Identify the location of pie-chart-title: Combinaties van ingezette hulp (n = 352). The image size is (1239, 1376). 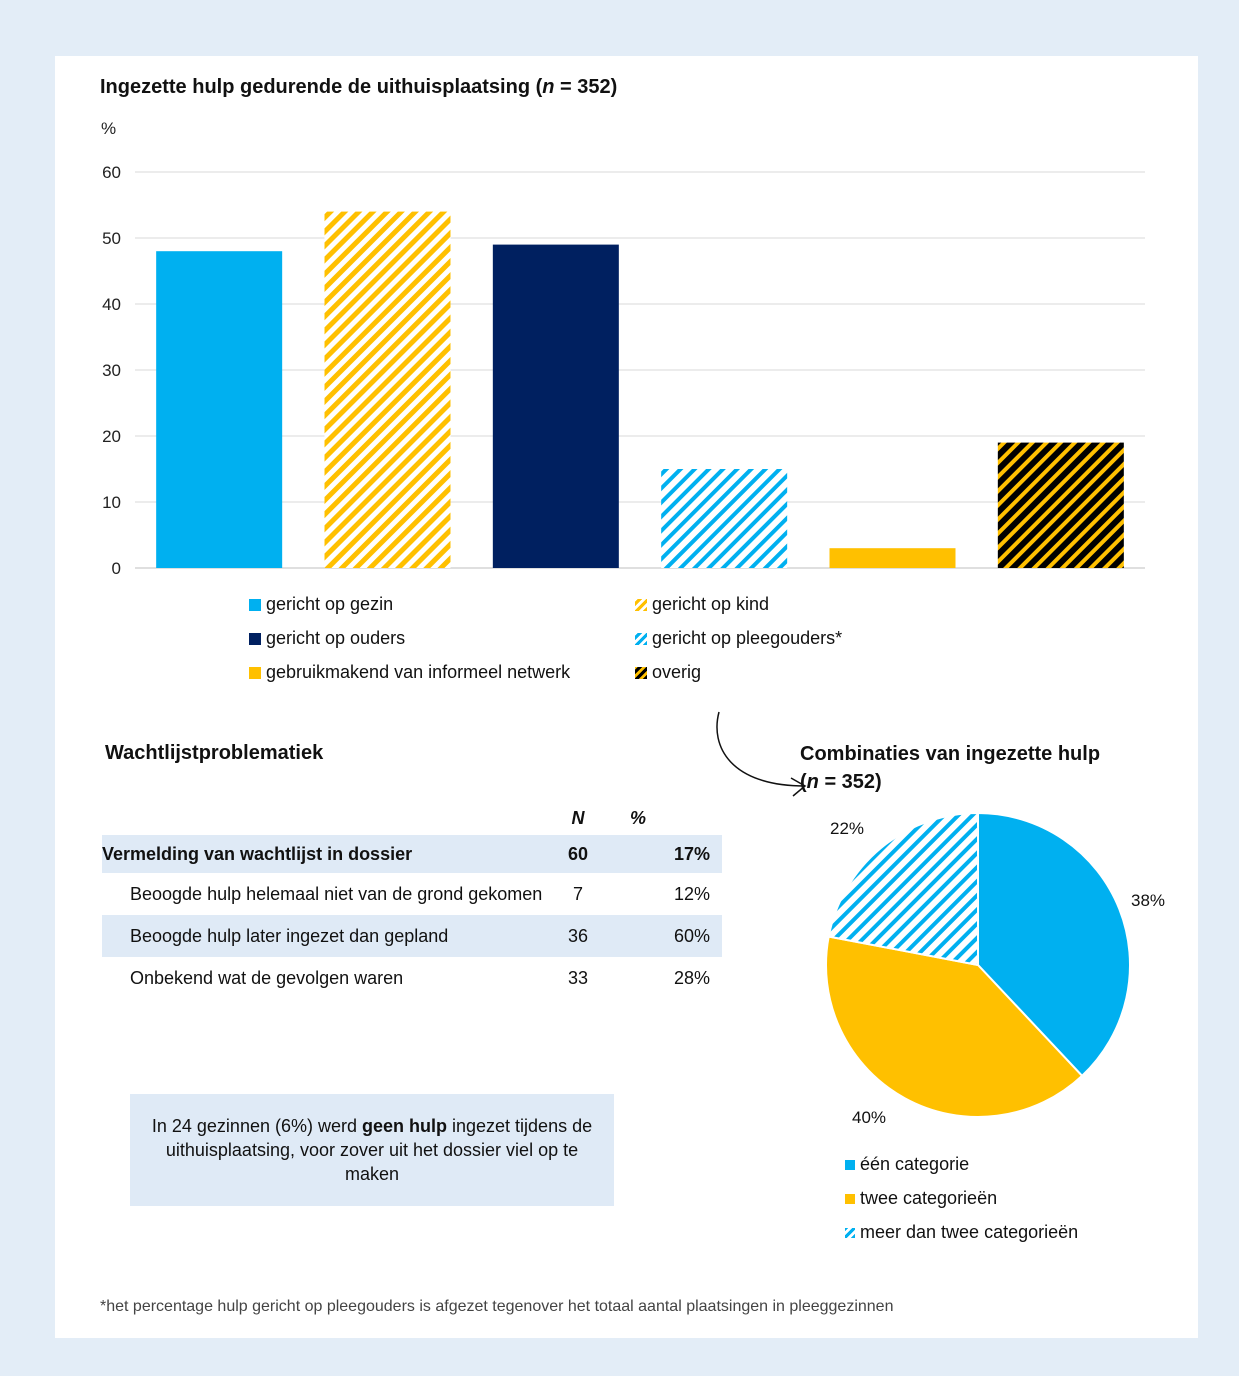
(950, 768).